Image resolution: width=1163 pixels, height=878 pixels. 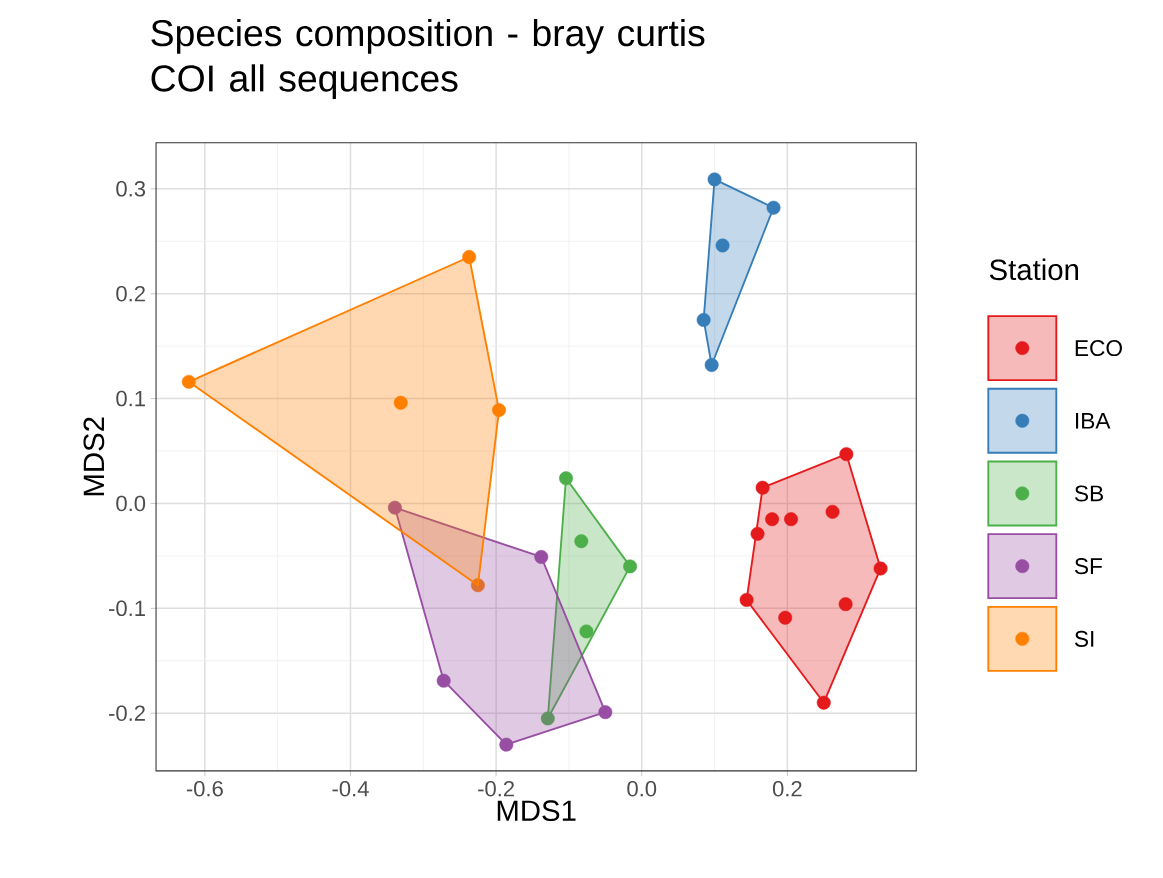 I want to click on y-tick-label: 0.1, so click(x=130, y=398).